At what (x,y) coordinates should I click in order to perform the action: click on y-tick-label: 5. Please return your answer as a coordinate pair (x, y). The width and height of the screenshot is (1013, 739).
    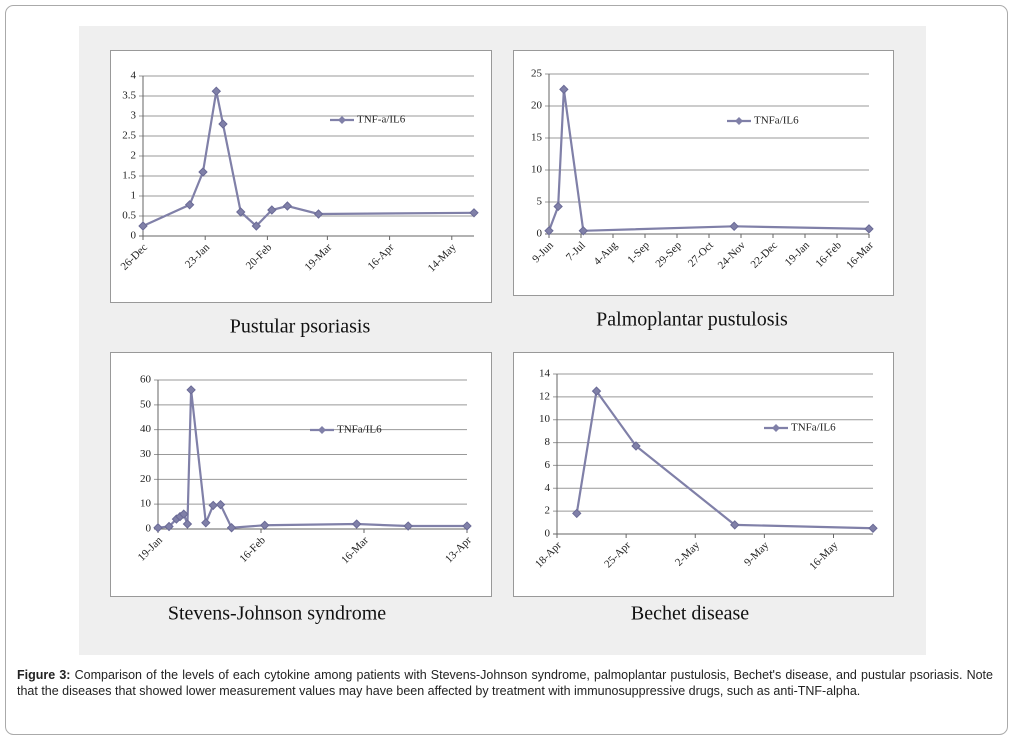
    Looking at the image, I should click on (540, 202).